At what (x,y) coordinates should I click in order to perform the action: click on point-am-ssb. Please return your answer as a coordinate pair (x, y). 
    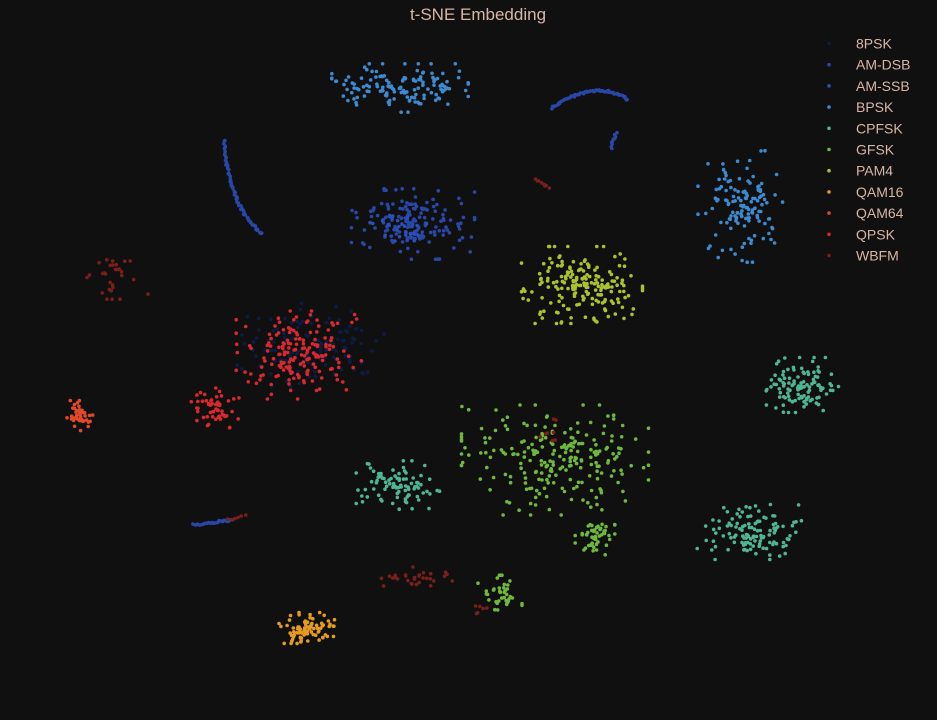
    Looking at the image, I should click on (407, 218).